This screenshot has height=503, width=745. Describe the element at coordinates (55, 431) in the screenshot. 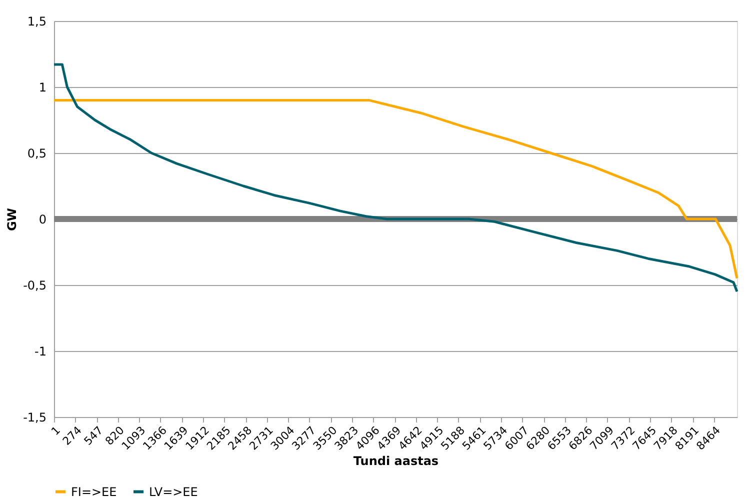

I see `x-tick-label: 1` at that location.